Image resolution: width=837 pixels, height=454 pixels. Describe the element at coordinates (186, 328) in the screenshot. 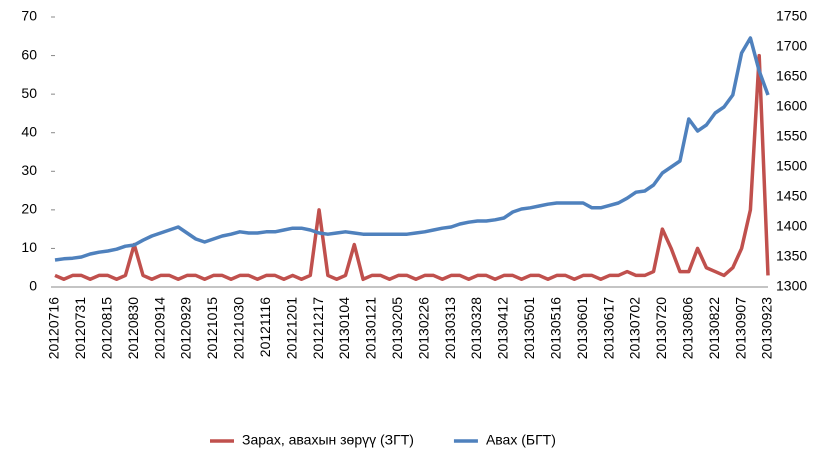

I see `x-tick-label: 20120929` at that location.